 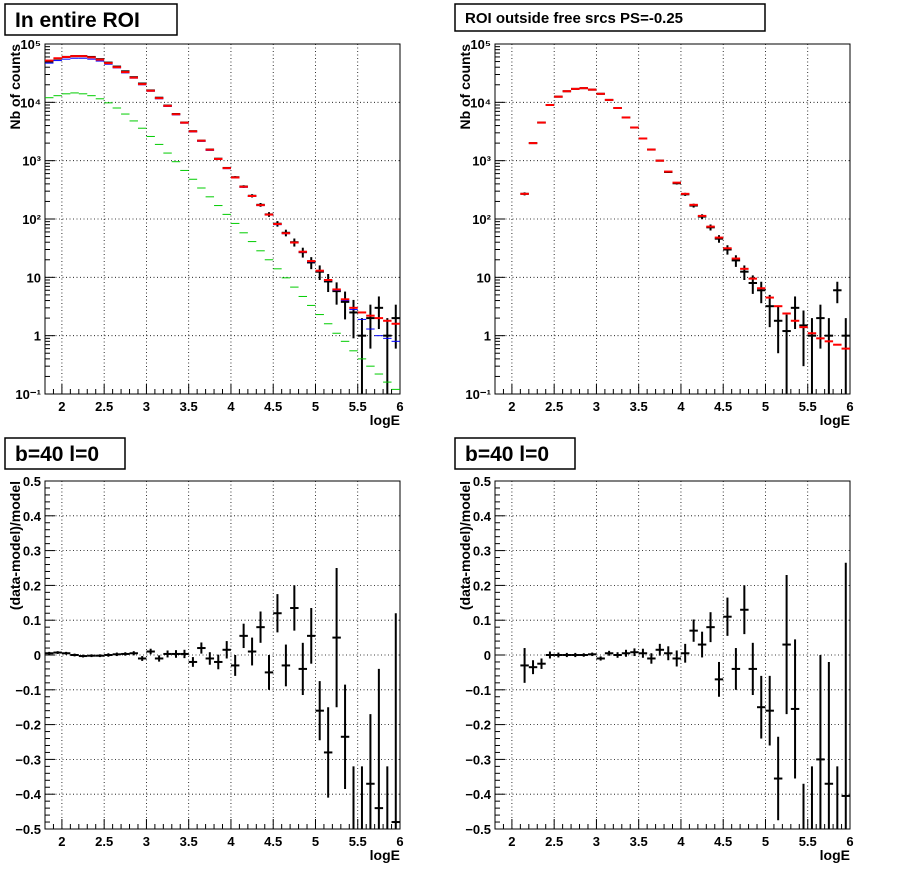 What do you see at coordinates (315, 841) in the screenshot?
I see `x-tick-label: 5` at bounding box center [315, 841].